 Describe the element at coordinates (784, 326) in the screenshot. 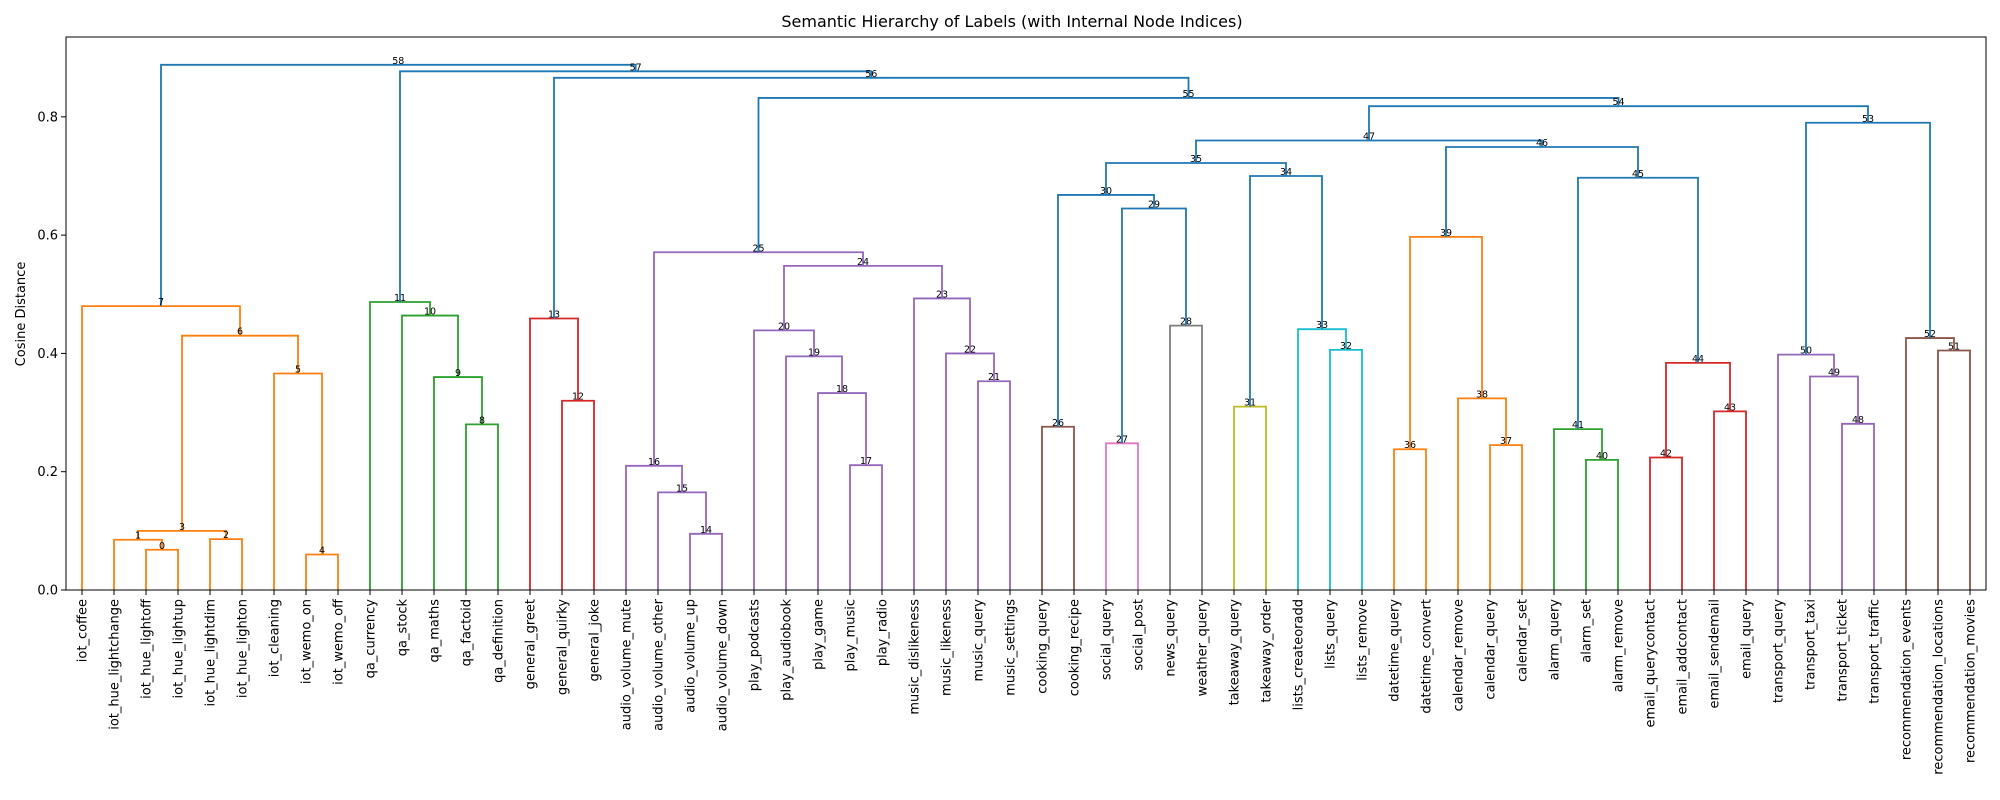

I see `node-index-20: 20` at that location.